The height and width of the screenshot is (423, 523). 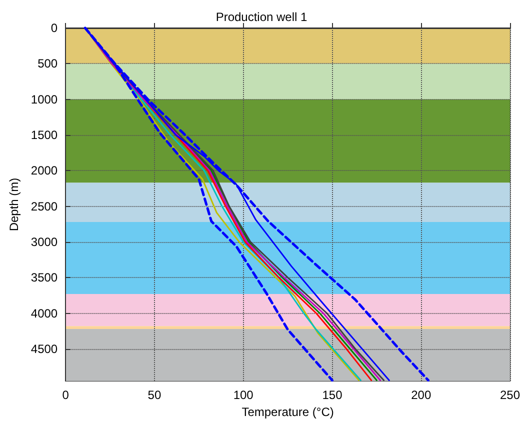 I want to click on y-tick-label: 1000, so click(x=44, y=99).